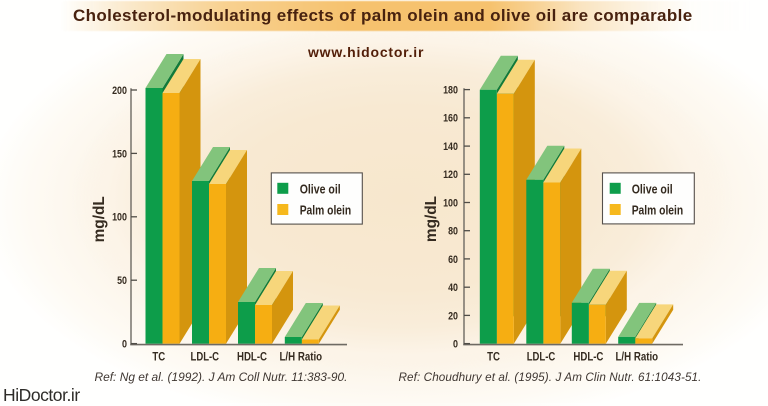  I want to click on svg-text: 150, so click(119, 154).